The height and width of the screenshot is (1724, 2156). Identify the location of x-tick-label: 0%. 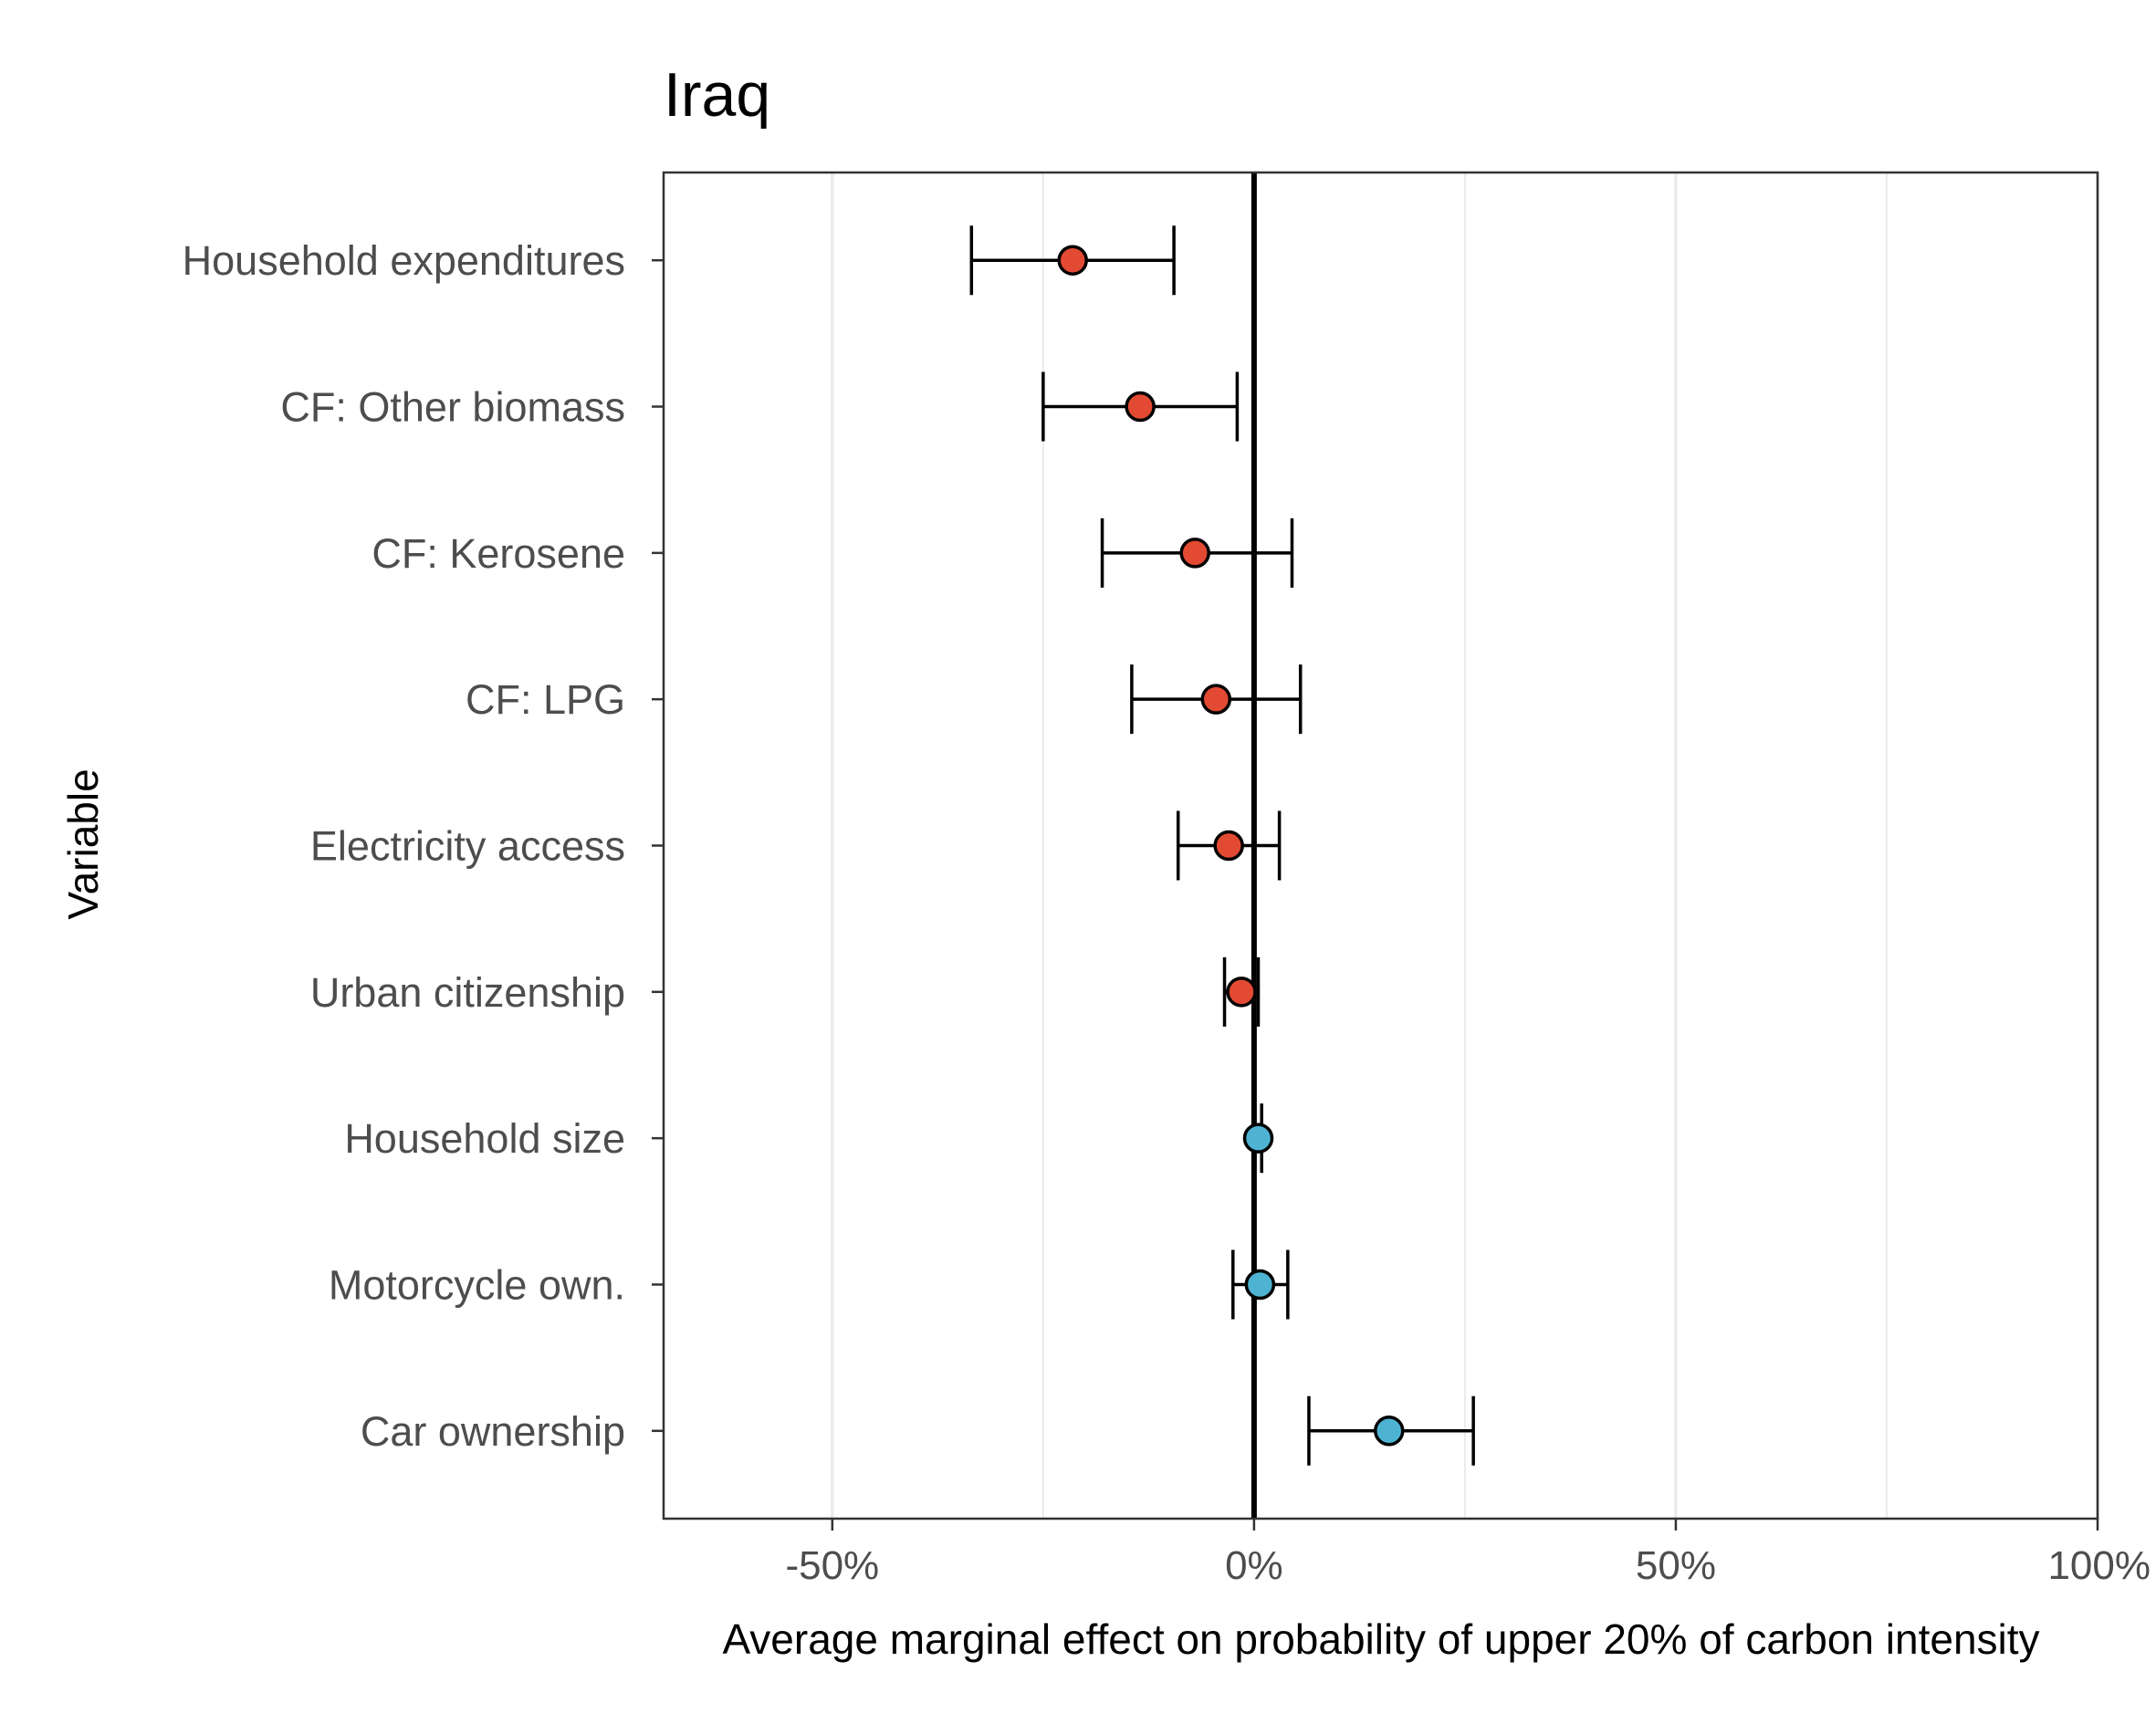
(1254, 1565).